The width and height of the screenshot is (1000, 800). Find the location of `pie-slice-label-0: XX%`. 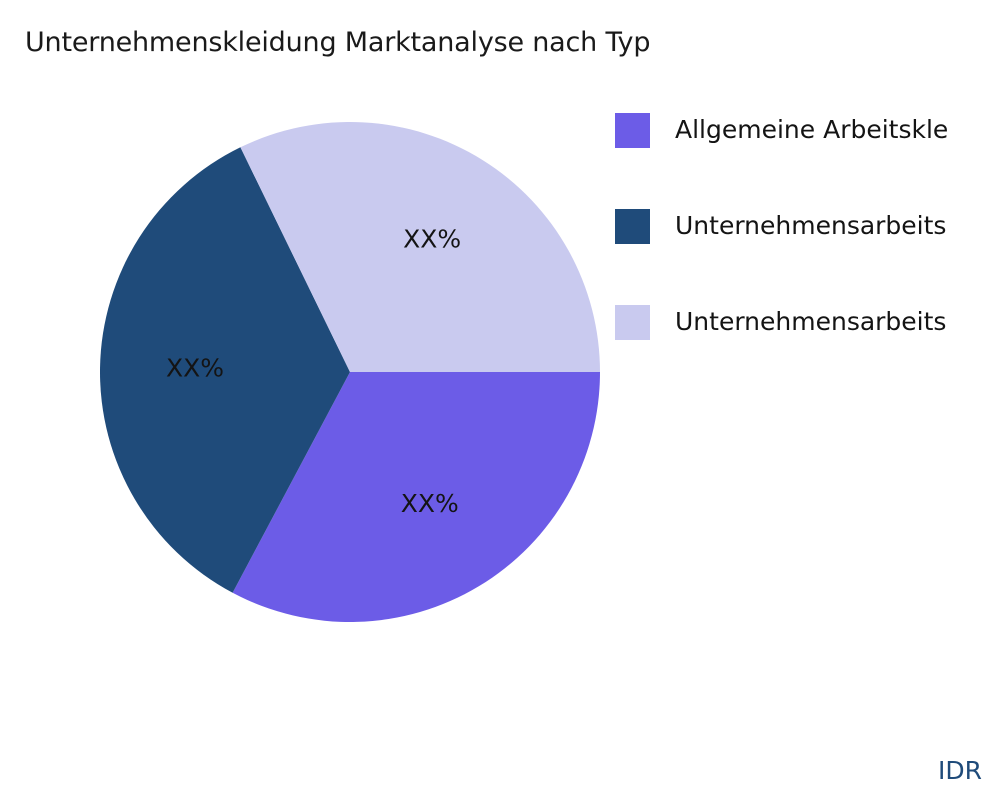

pie-slice-label-0: XX% is located at coordinates (430, 503).